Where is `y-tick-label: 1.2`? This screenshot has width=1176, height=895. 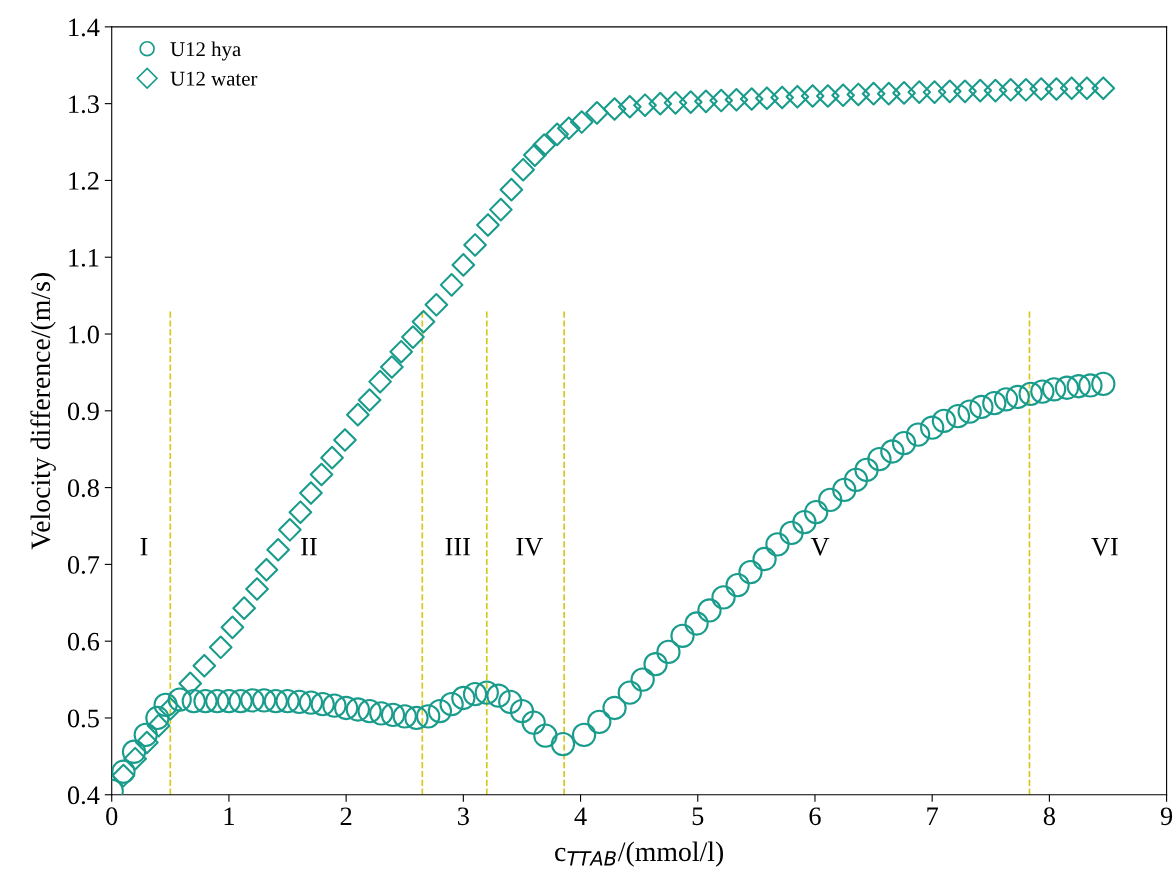 y-tick-label: 1.2 is located at coordinates (84, 181).